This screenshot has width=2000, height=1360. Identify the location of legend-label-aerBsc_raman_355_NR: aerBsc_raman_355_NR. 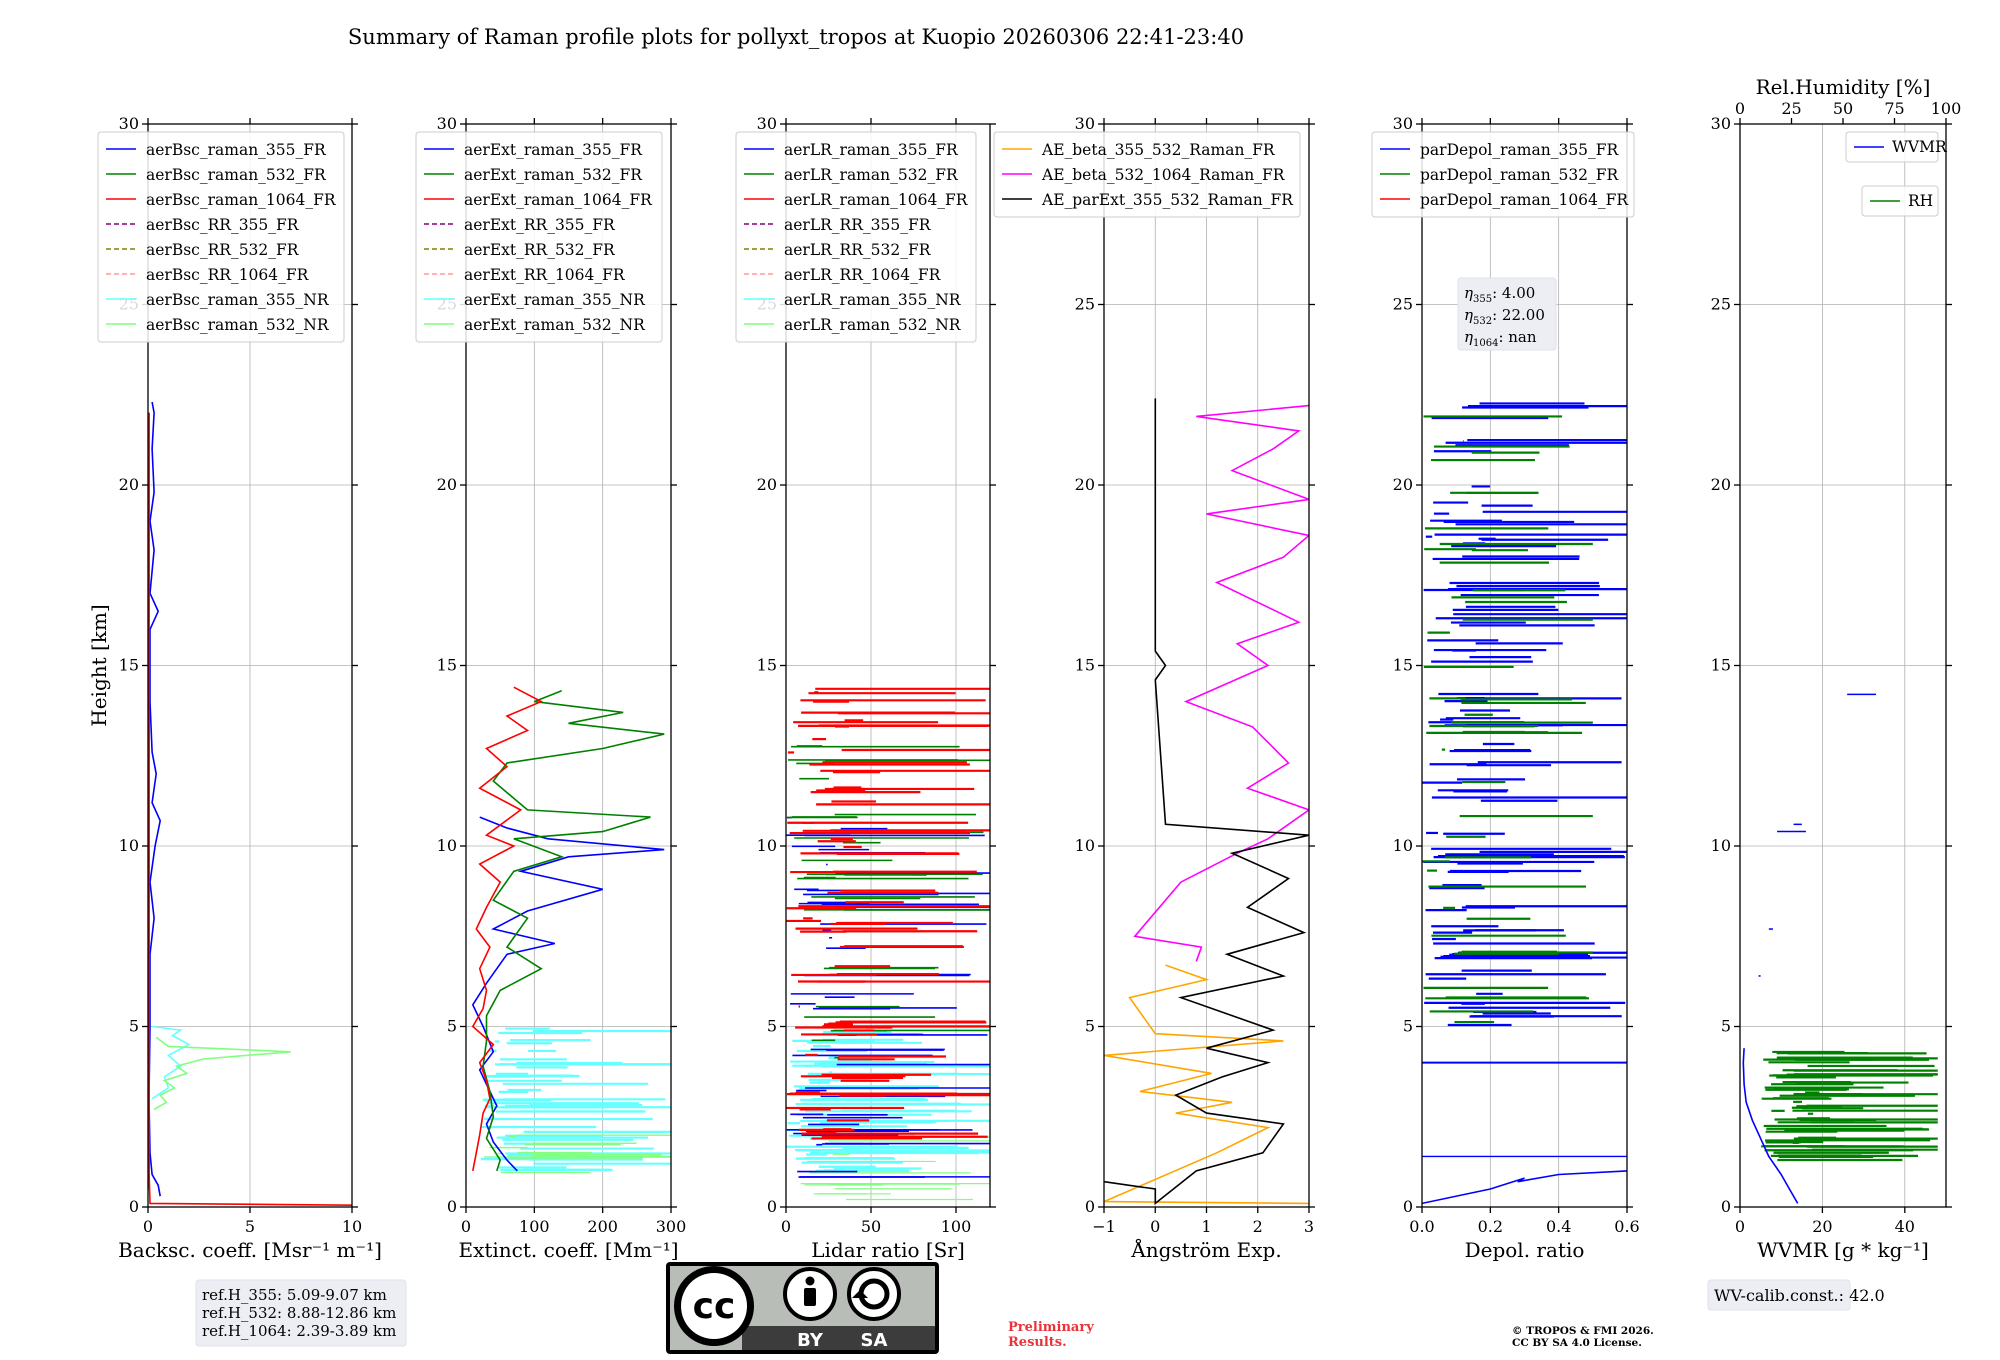
(238, 300).